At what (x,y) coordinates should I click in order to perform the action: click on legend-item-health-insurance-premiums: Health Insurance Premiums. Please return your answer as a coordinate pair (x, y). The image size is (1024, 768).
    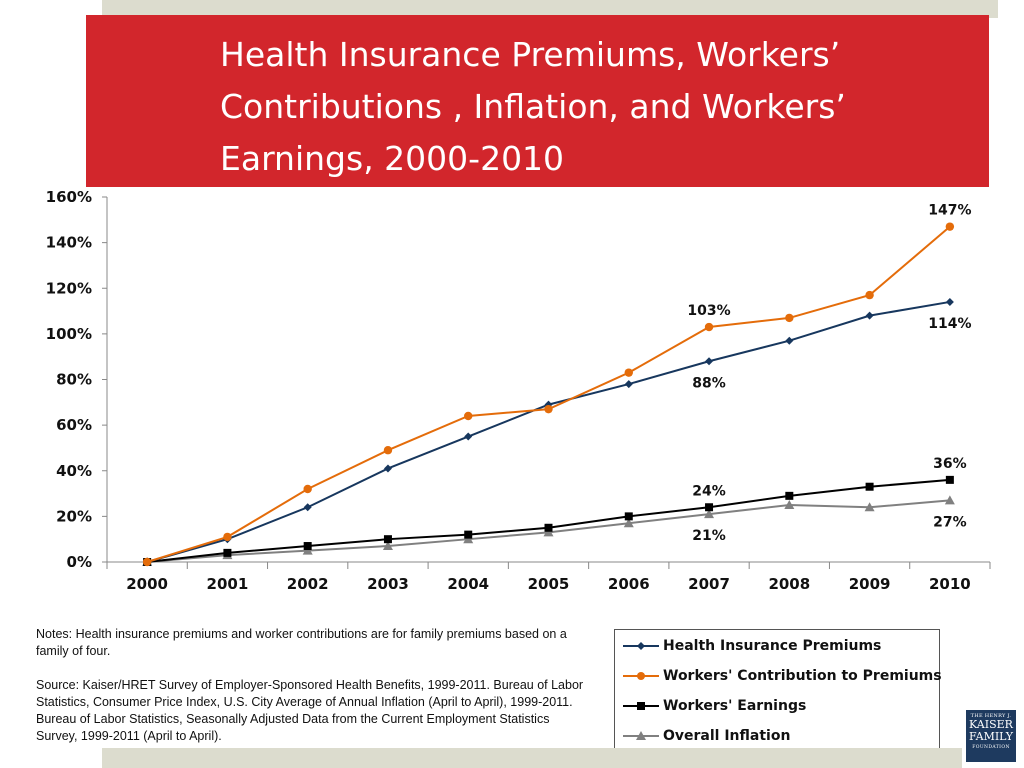
    Looking at the image, I should click on (752, 646).